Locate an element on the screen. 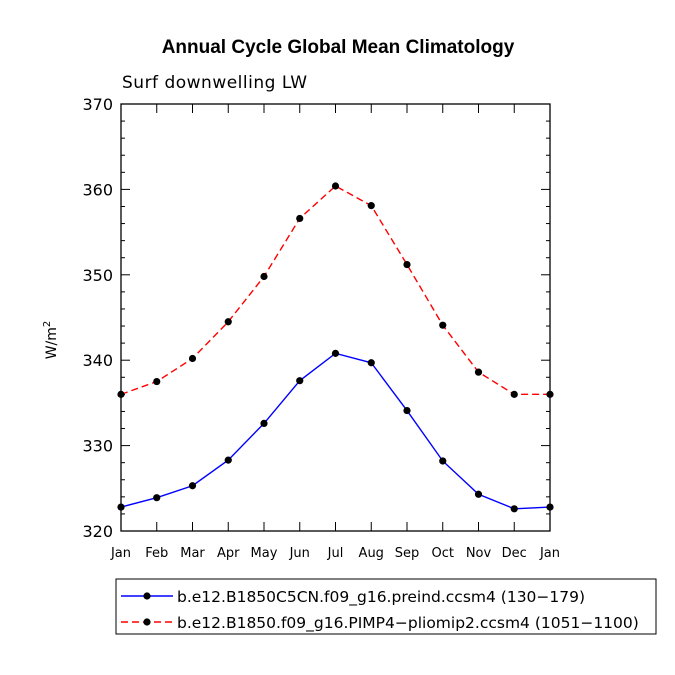  y-tick-labels: 320 330 340 350 360 370 is located at coordinates (97, 318).